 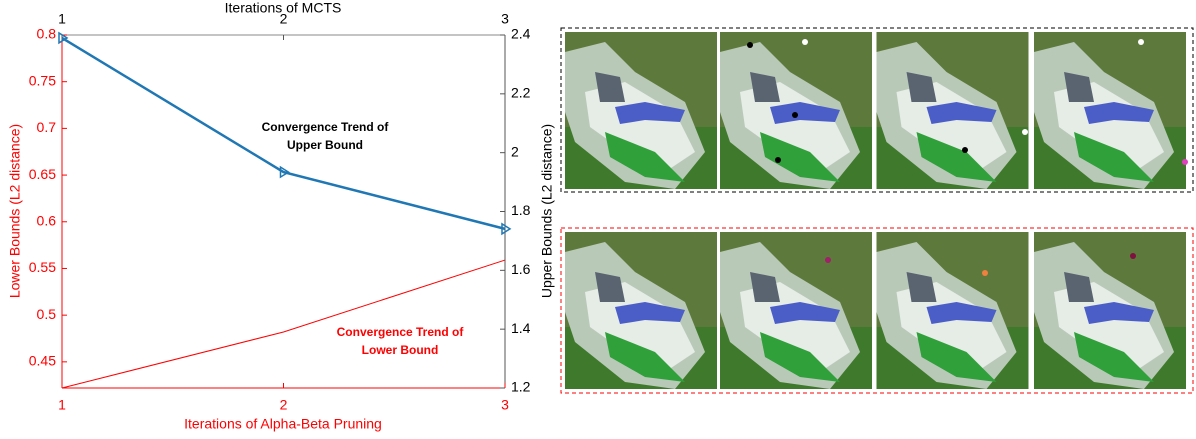 What do you see at coordinates (400, 350) in the screenshot?
I see `annotation: Lower Bound` at bounding box center [400, 350].